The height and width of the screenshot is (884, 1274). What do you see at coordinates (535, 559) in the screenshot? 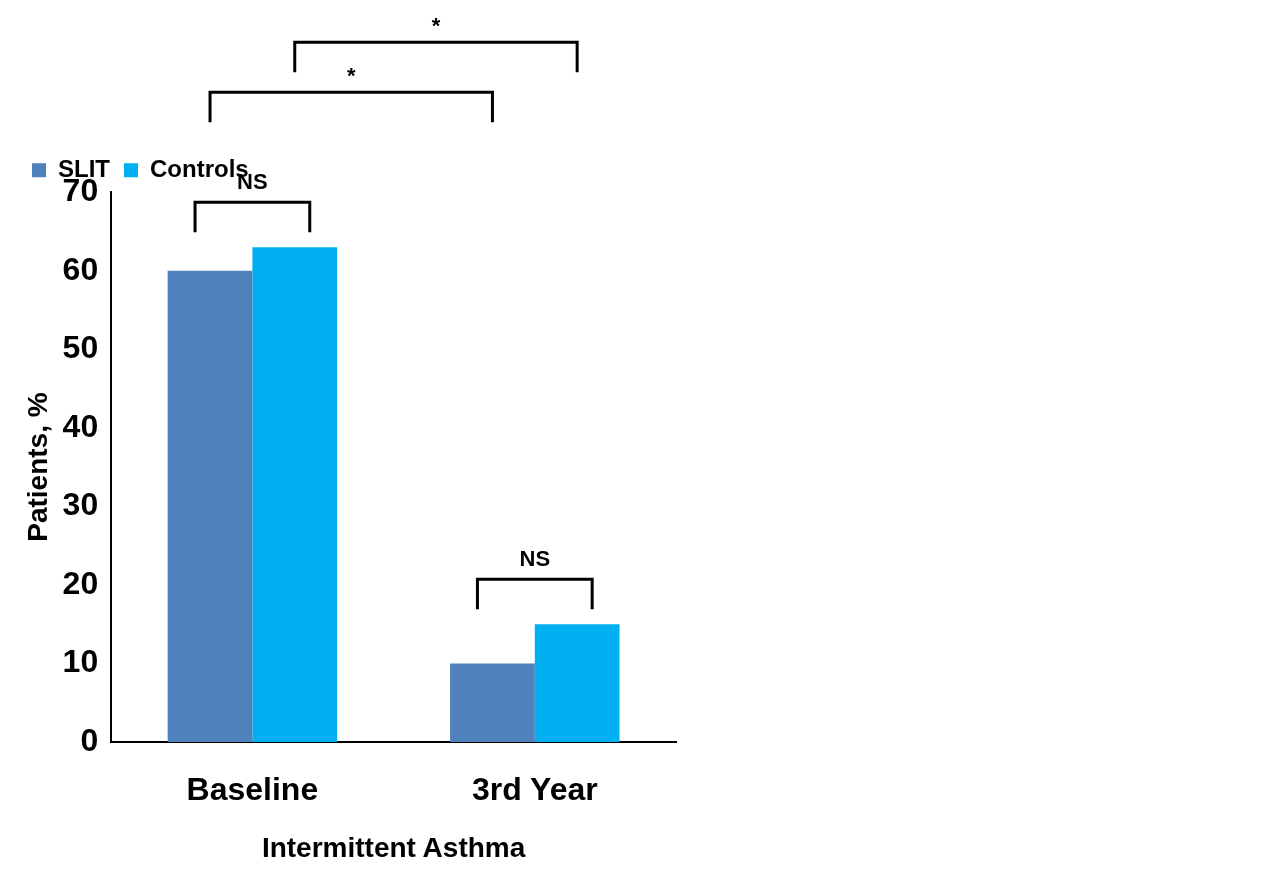
I see `annotation: NS` at bounding box center [535, 559].